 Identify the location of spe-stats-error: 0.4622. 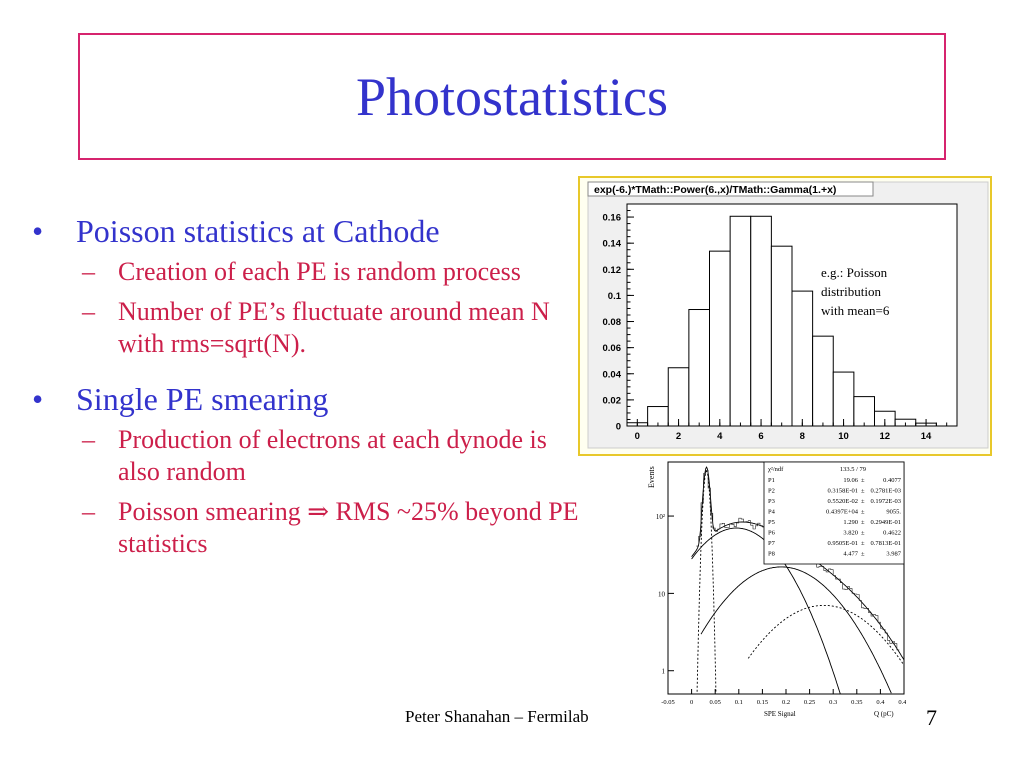
(892, 533).